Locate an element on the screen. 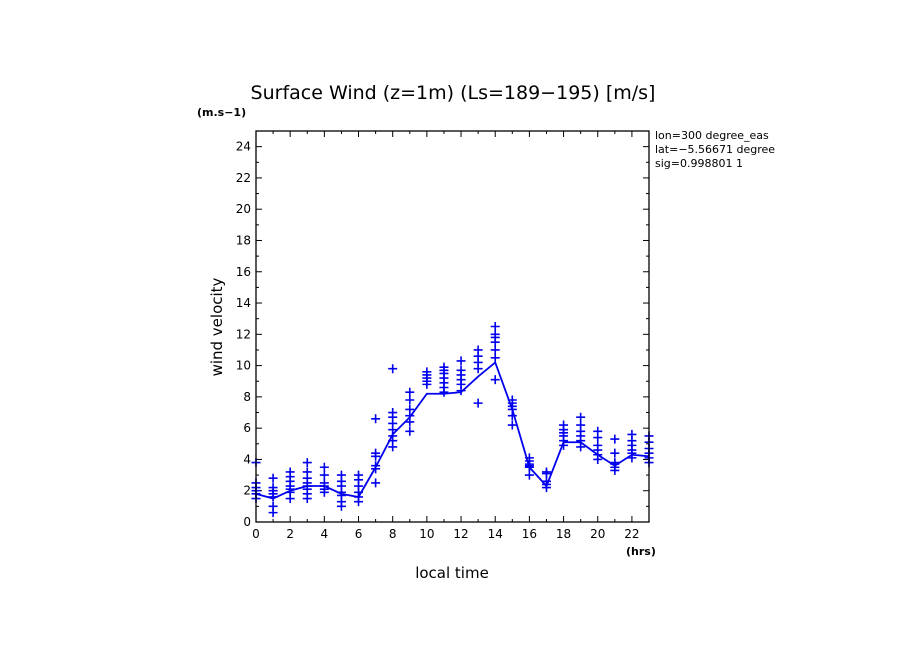 The height and width of the screenshot is (654, 904). info-lat: lat=−5.56671 degree is located at coordinates (715, 149).